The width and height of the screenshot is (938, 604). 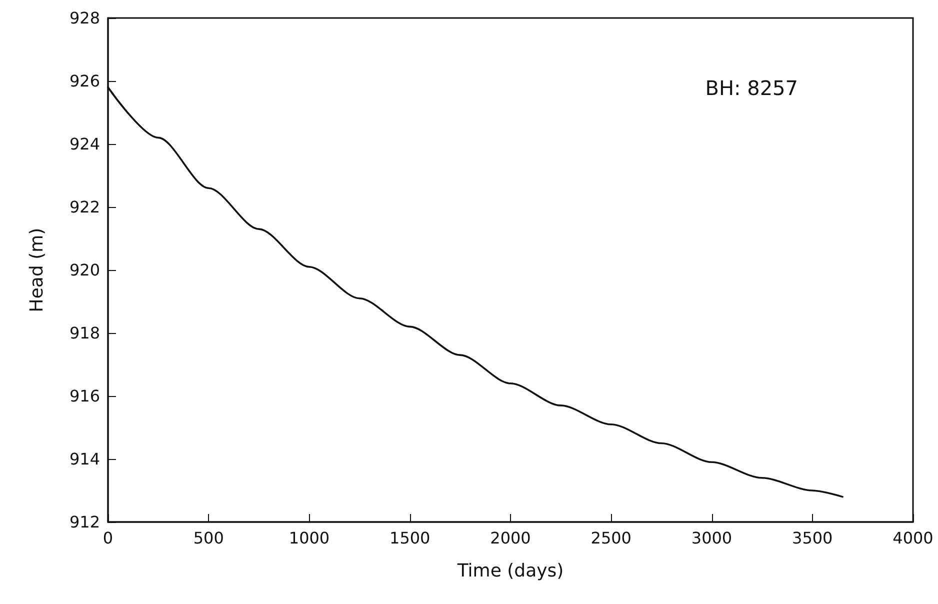 I want to click on x-tick-label: 0, so click(x=108, y=538).